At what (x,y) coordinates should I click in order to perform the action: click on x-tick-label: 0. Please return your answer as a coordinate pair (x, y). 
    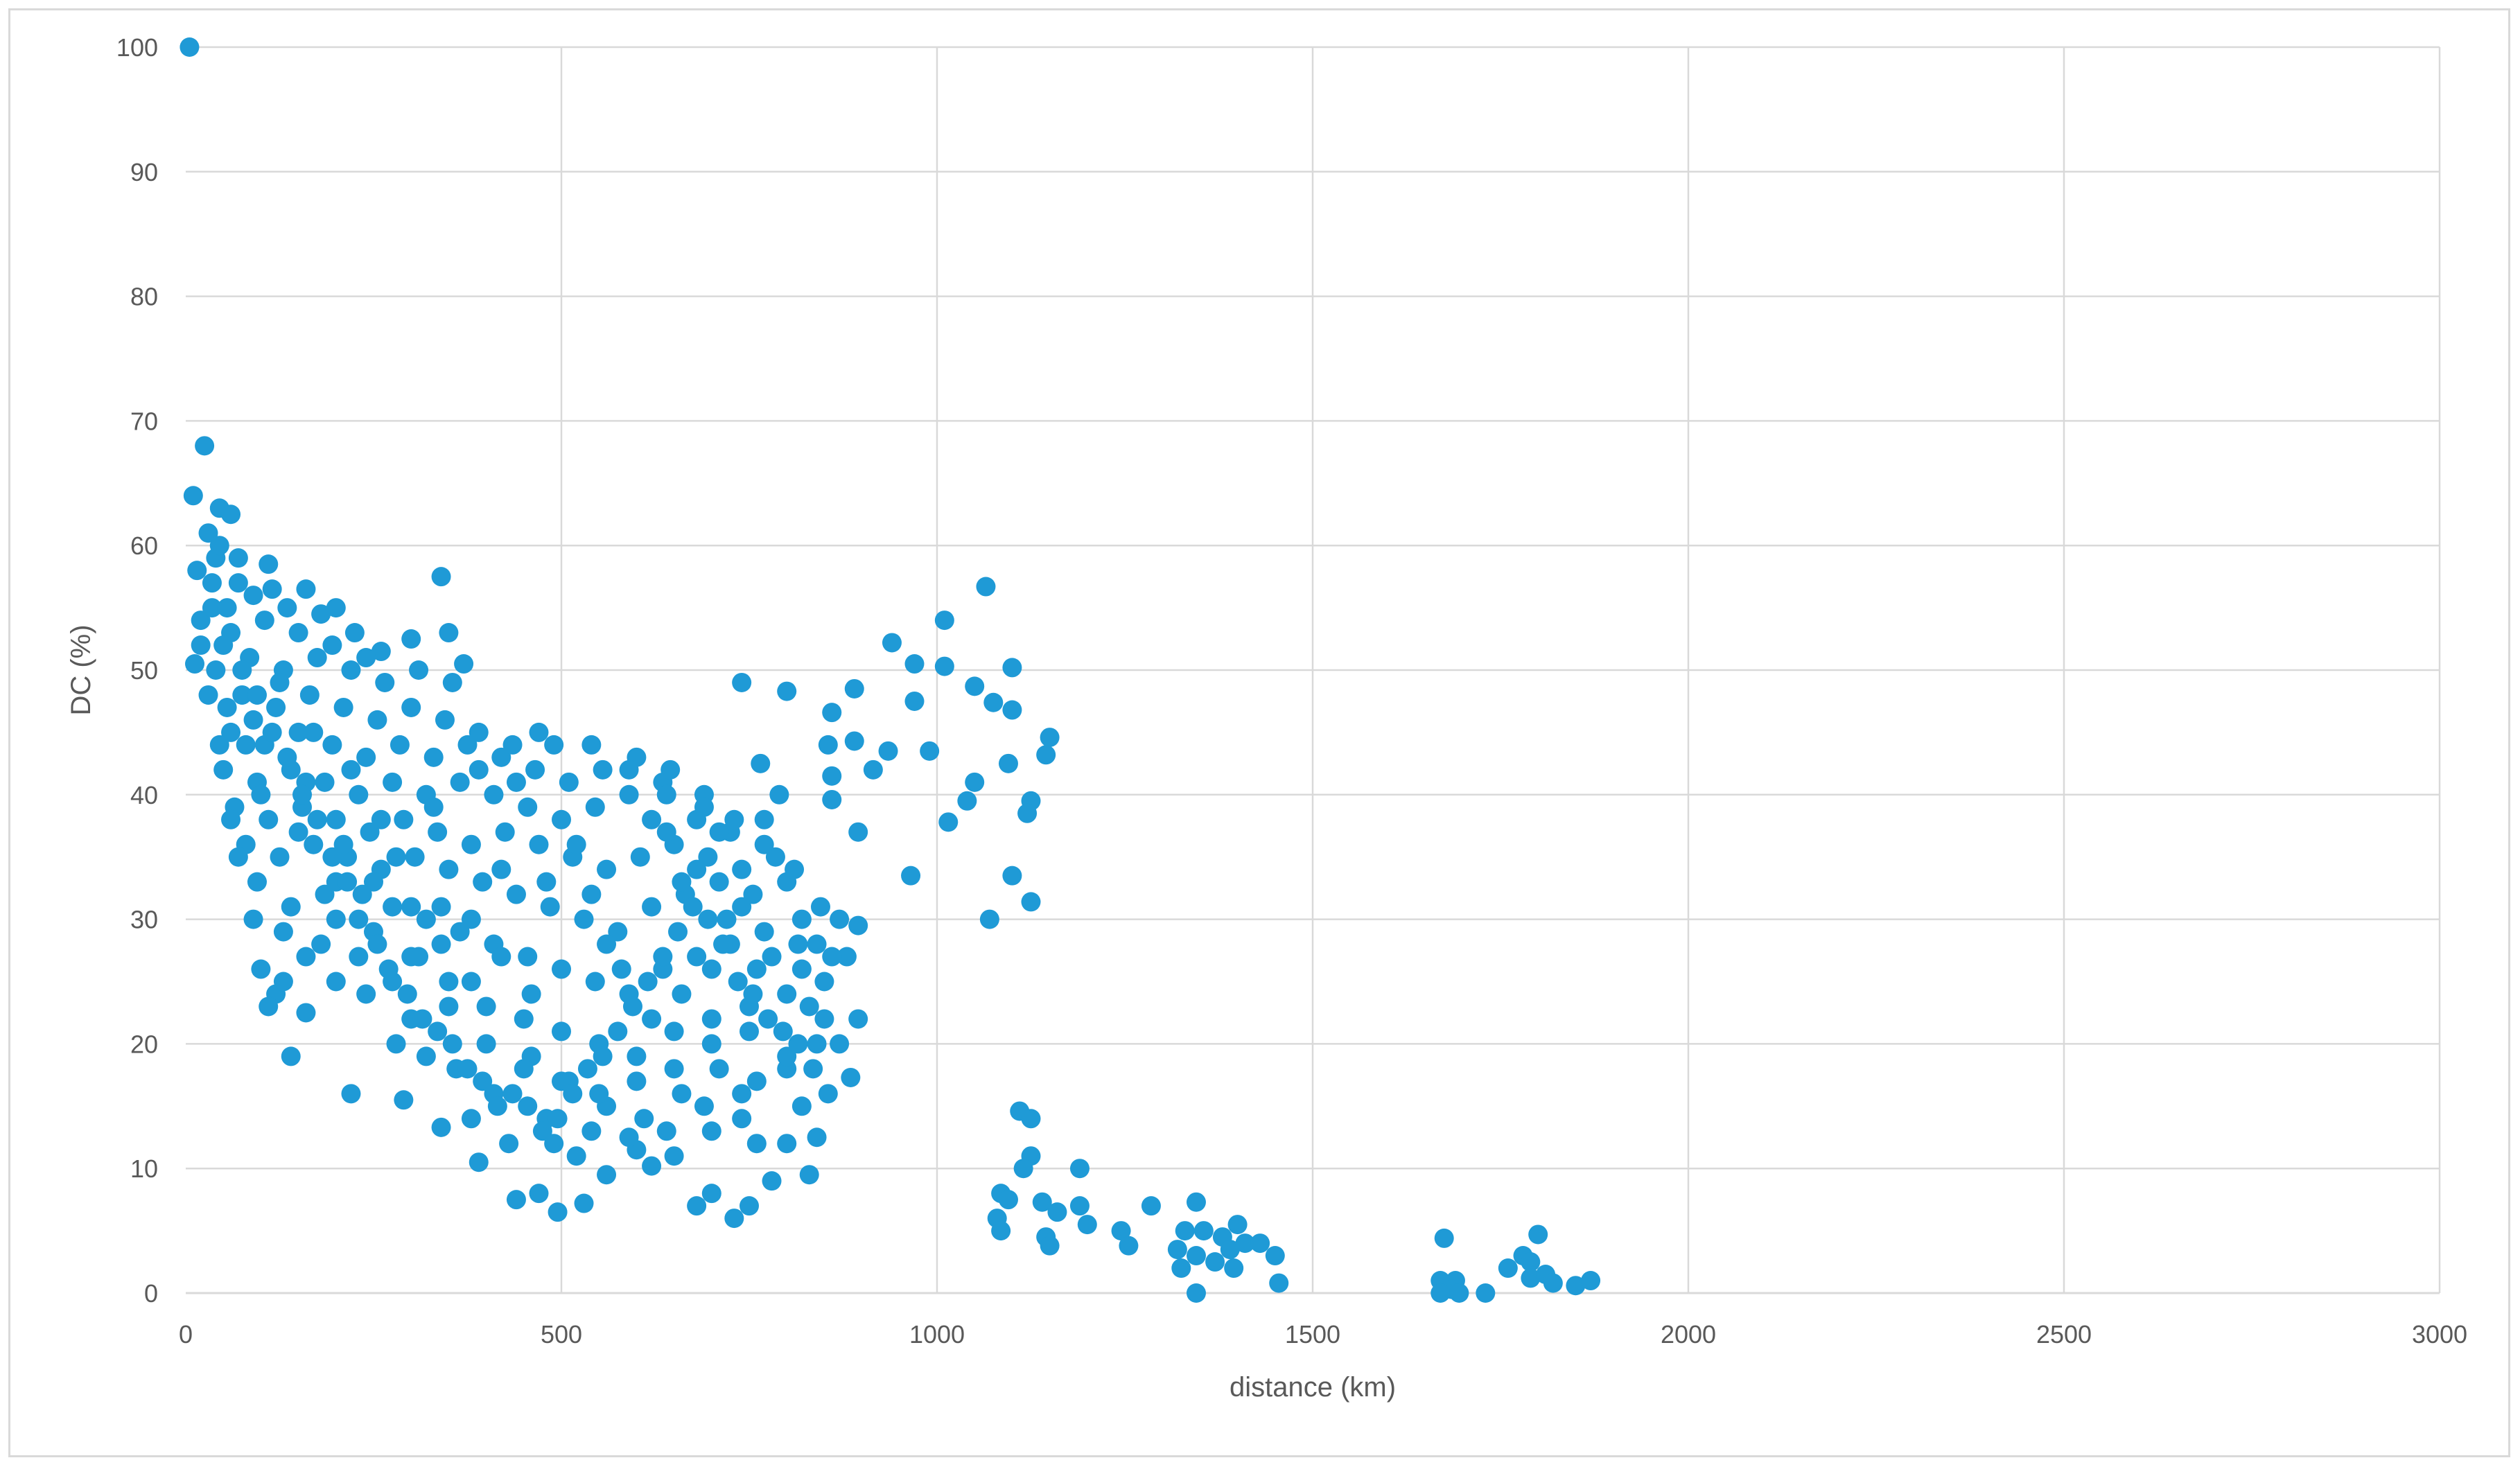
    Looking at the image, I should click on (186, 1334).